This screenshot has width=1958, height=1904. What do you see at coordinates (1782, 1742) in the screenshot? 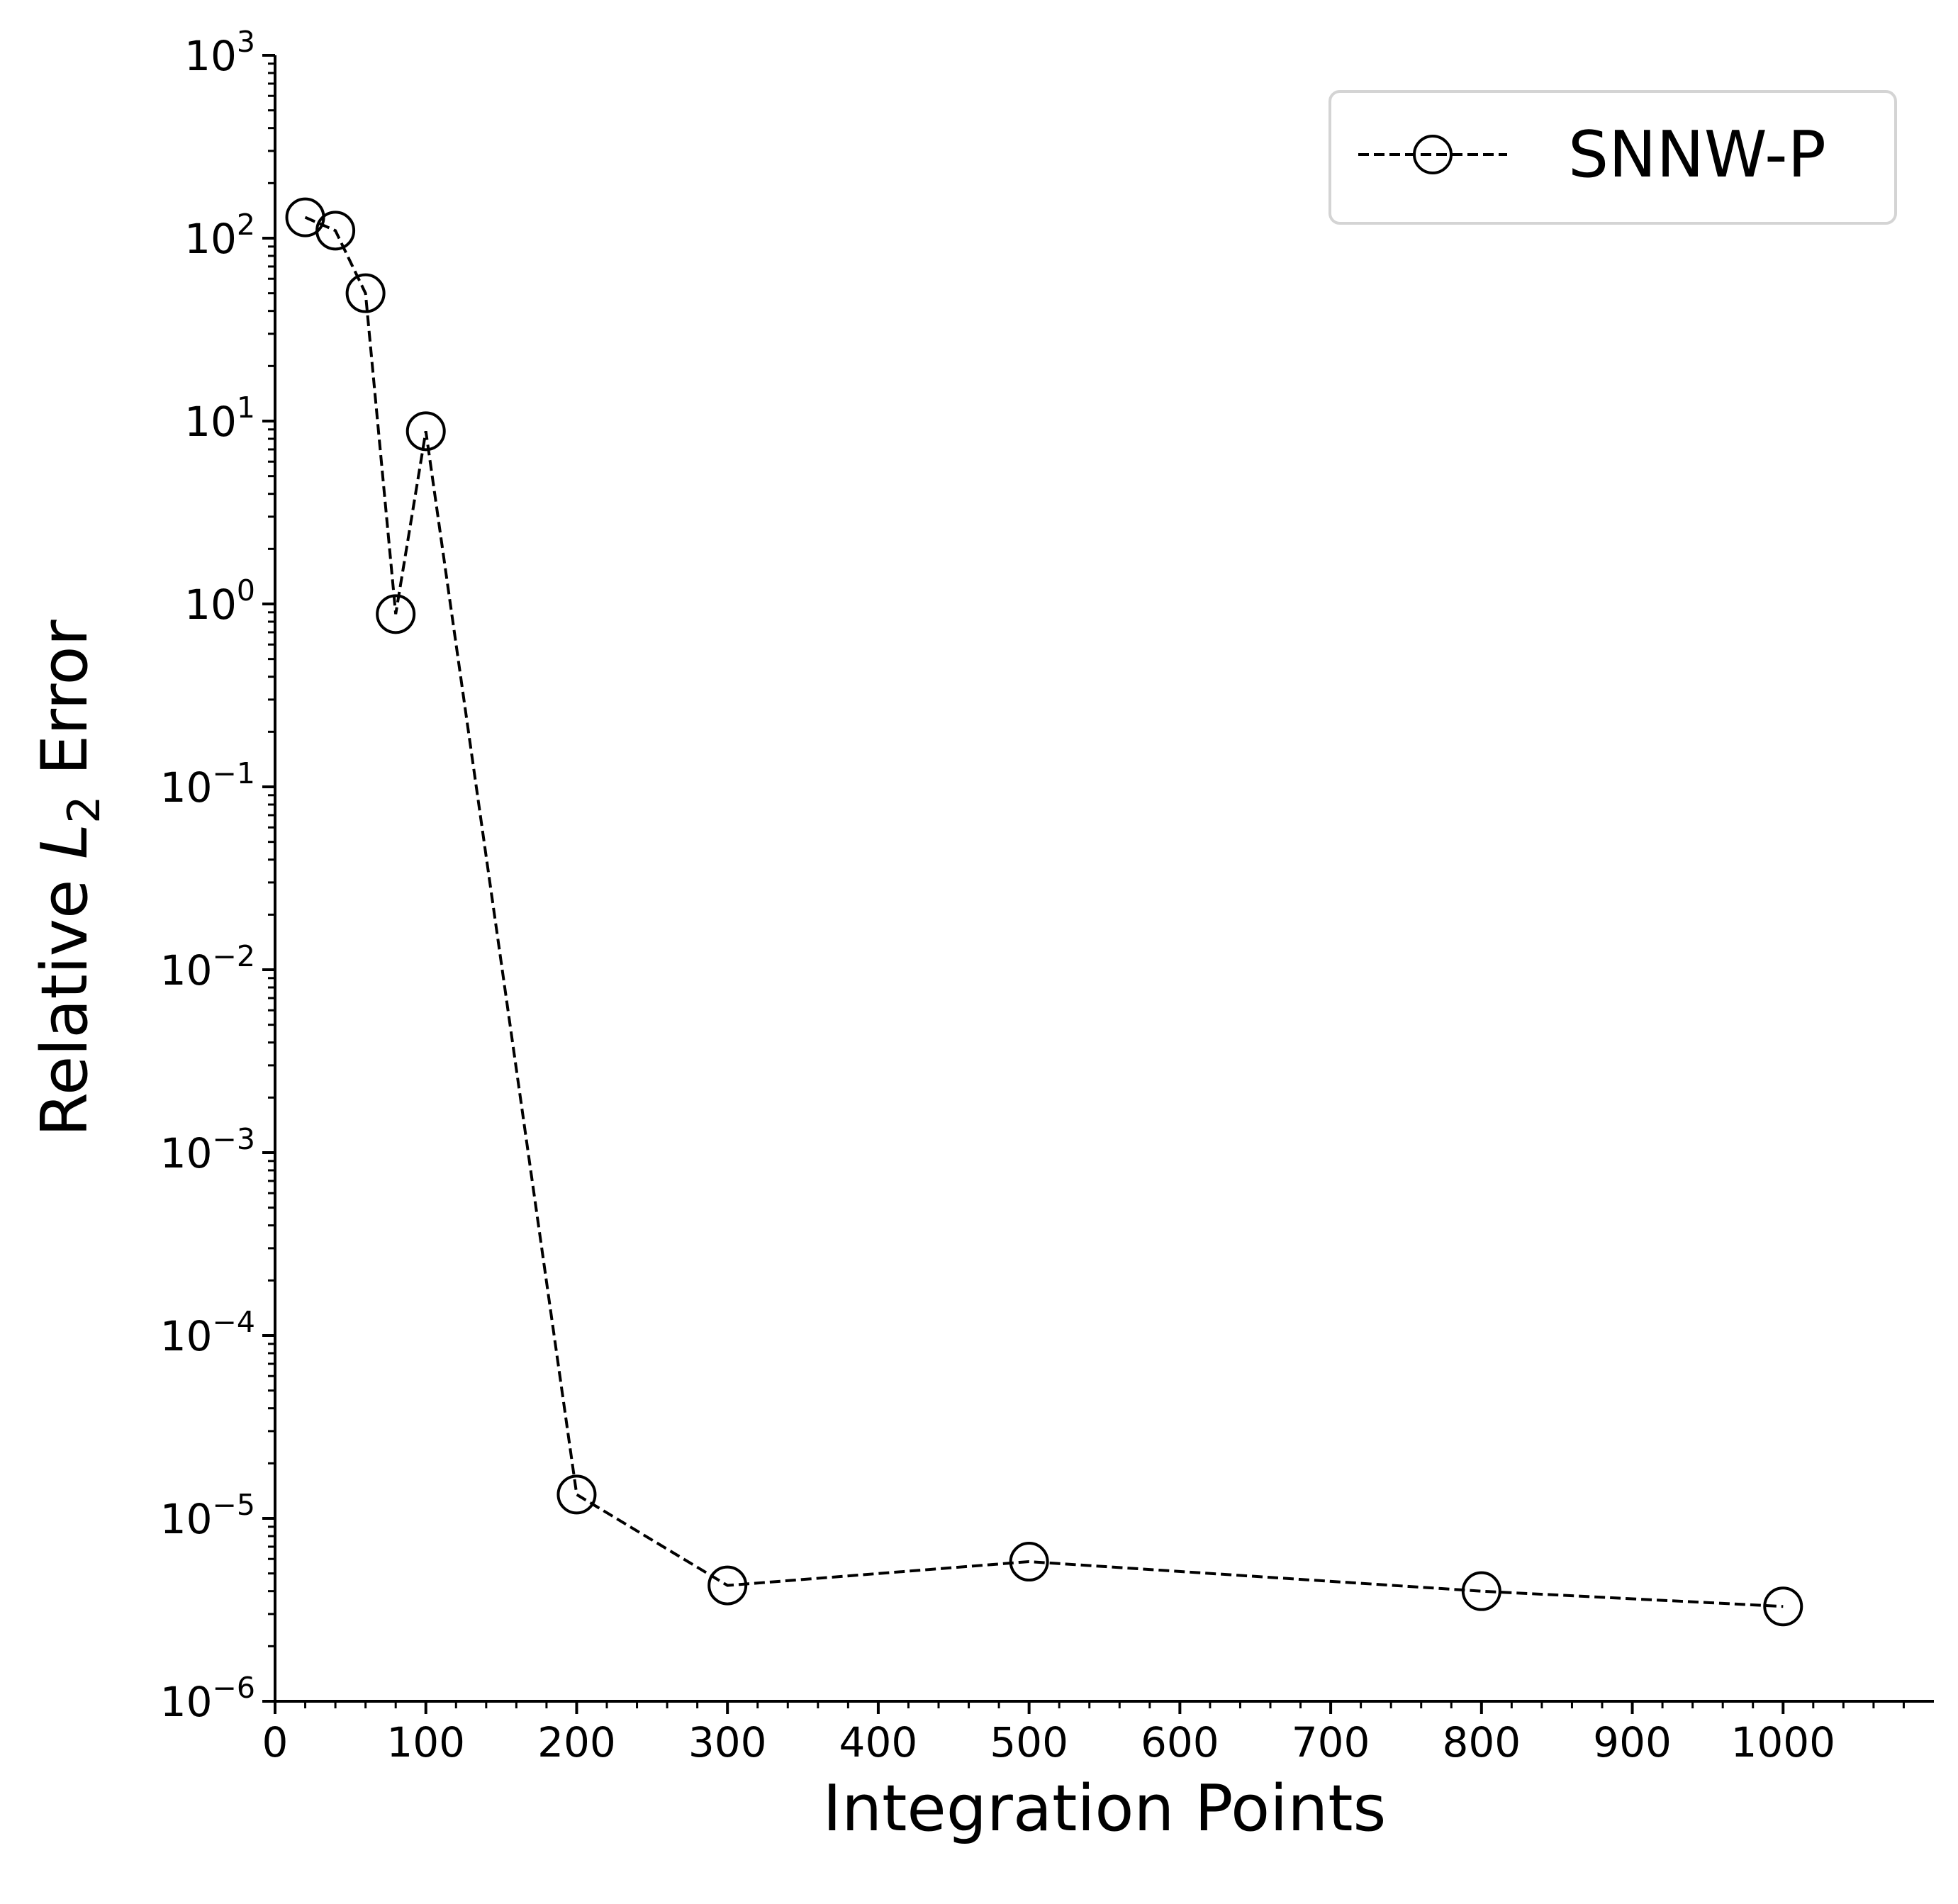
I see `x-tick-label: 1000` at bounding box center [1782, 1742].